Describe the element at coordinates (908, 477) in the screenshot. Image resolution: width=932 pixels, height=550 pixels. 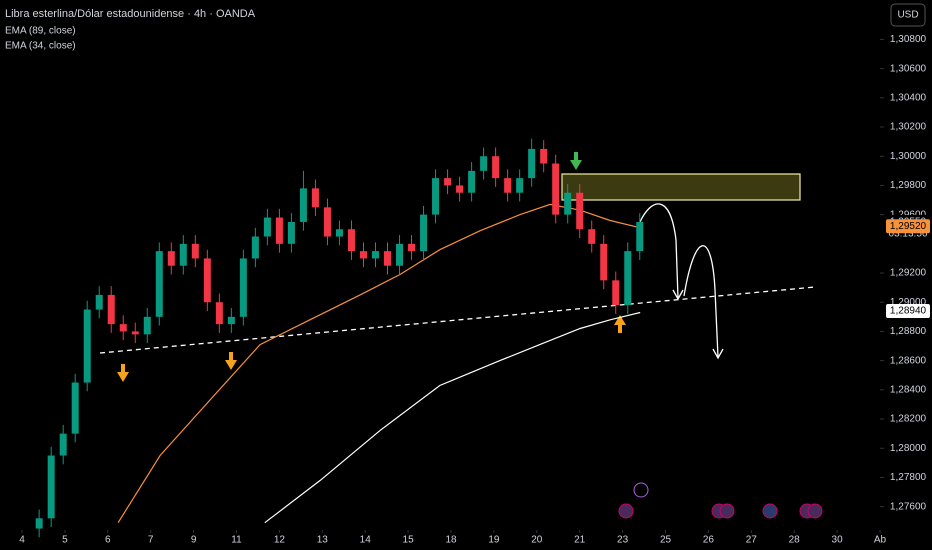
I see `y-tick-label: 1,27800` at that location.